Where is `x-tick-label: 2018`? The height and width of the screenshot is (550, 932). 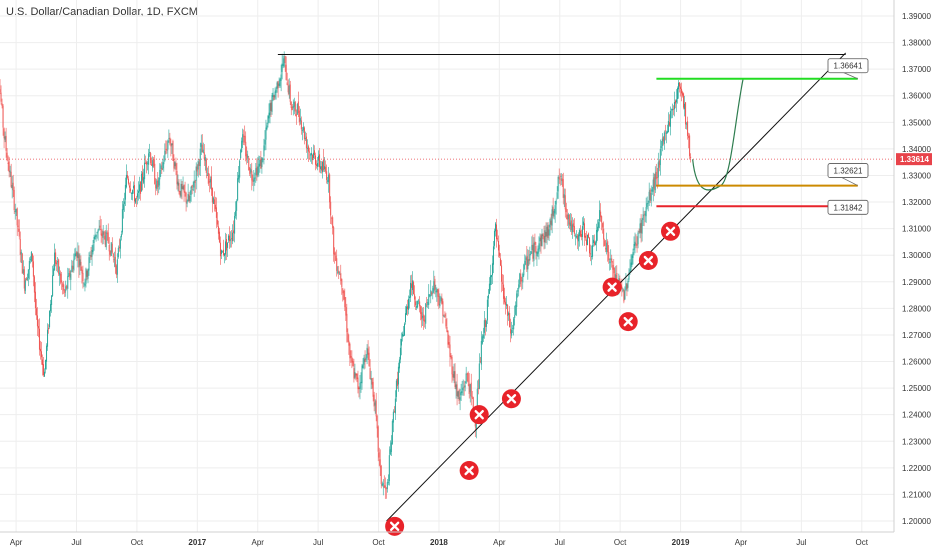
x-tick-label: 2018 is located at coordinates (439, 542).